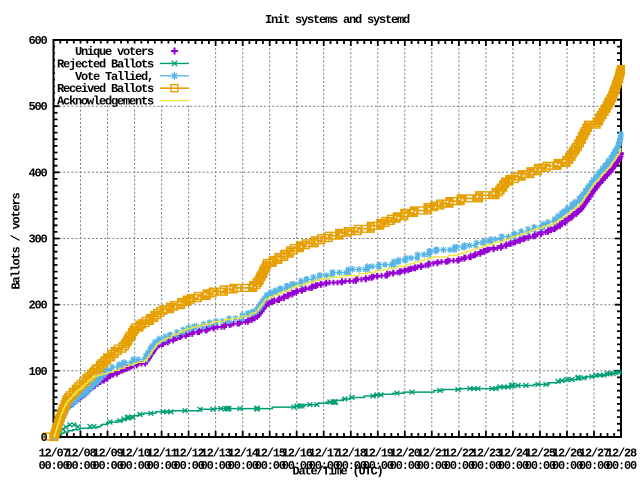  What do you see at coordinates (513, 454) in the screenshot?
I see `svg-text: 12/24` at bounding box center [513, 454].